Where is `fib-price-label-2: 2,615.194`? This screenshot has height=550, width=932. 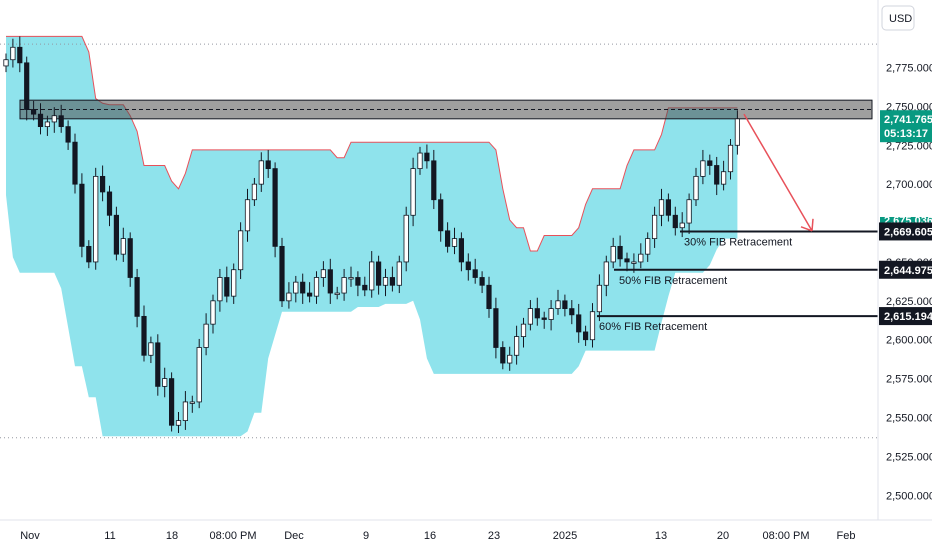
fib-price-label-2: 2,615.194 is located at coordinates (908, 317).